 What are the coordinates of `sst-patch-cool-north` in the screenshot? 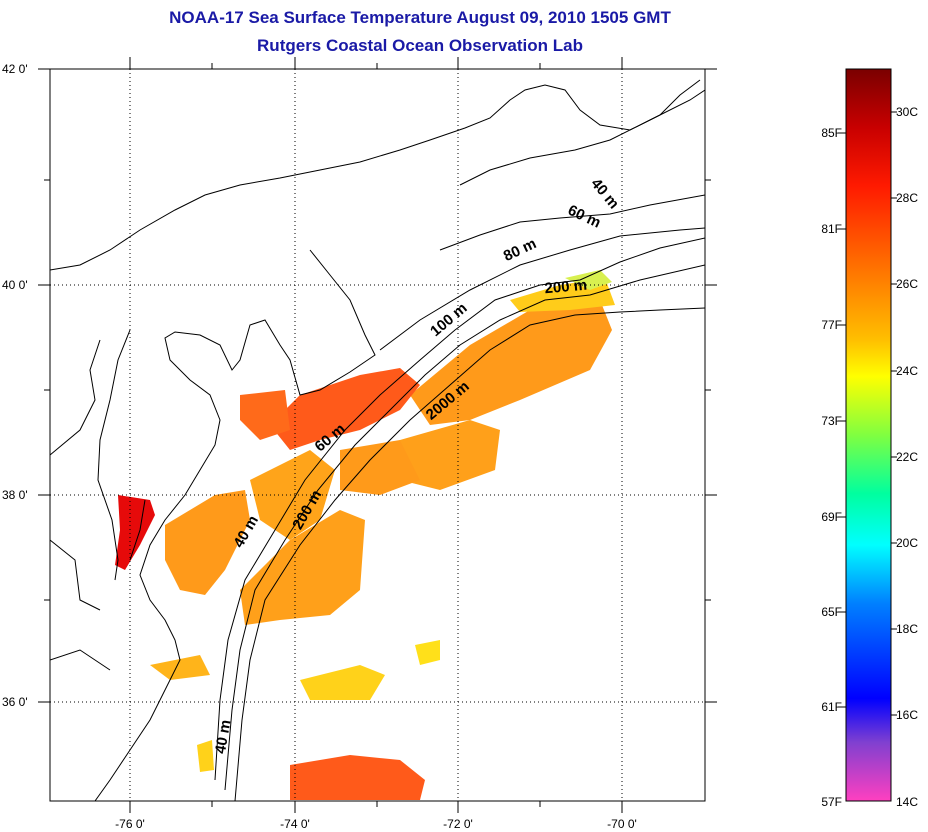 It's located at (588, 280).